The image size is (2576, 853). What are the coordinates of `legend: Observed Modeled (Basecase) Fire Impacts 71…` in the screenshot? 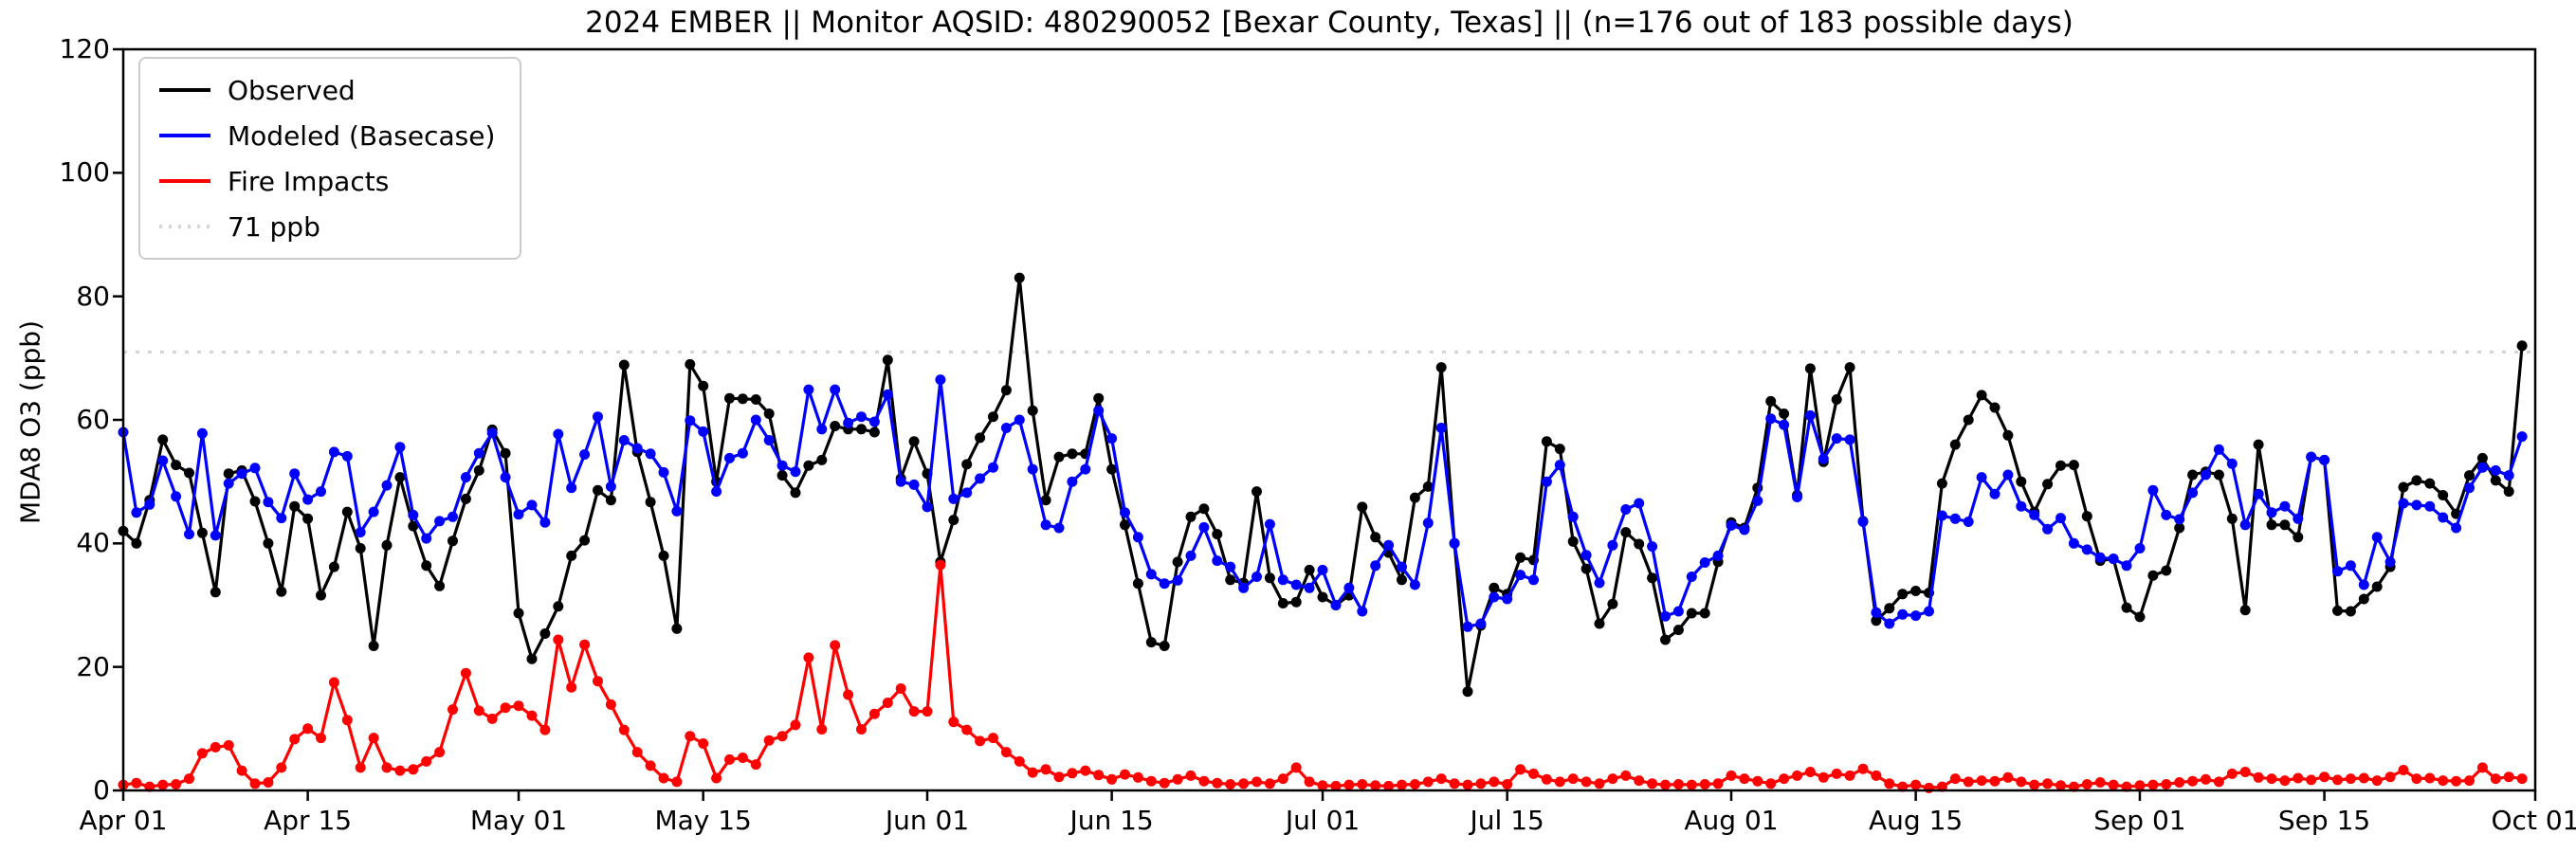 It's located at (330, 158).